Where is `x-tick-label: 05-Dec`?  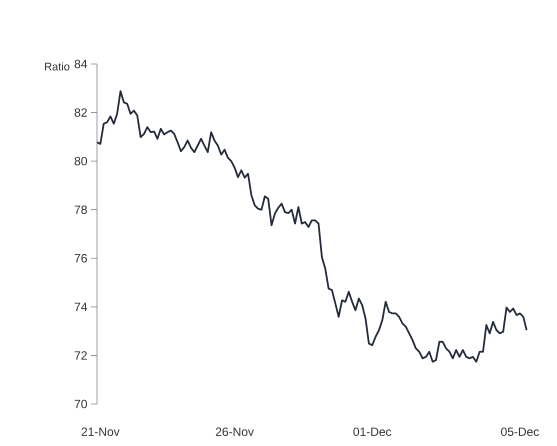
x-tick-label: 05-Dec is located at coordinates (520, 432).